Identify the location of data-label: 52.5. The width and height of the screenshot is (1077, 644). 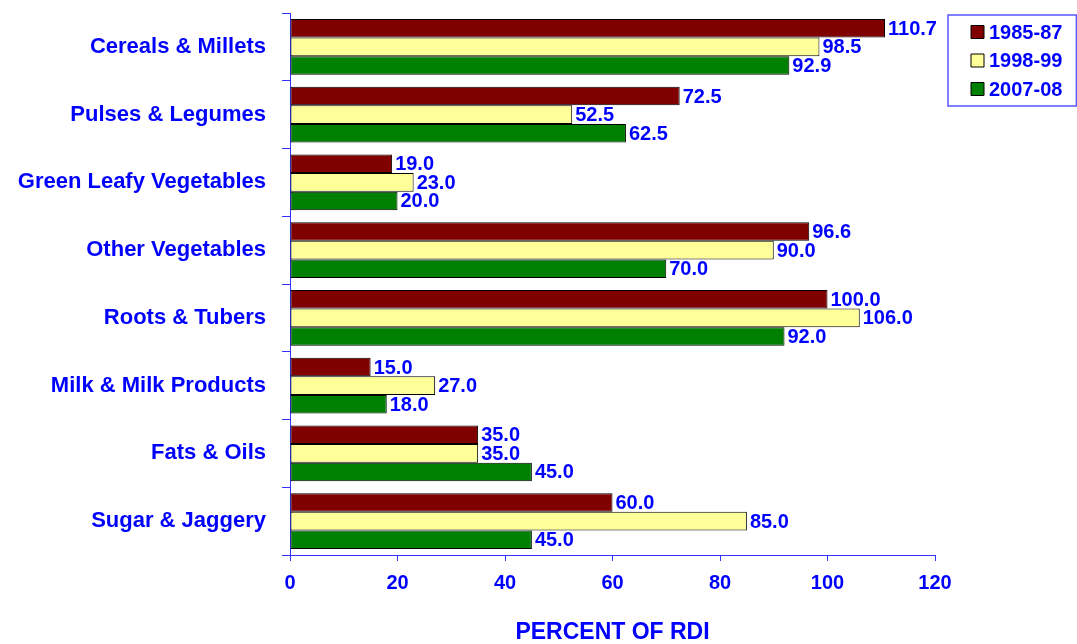
(595, 114).